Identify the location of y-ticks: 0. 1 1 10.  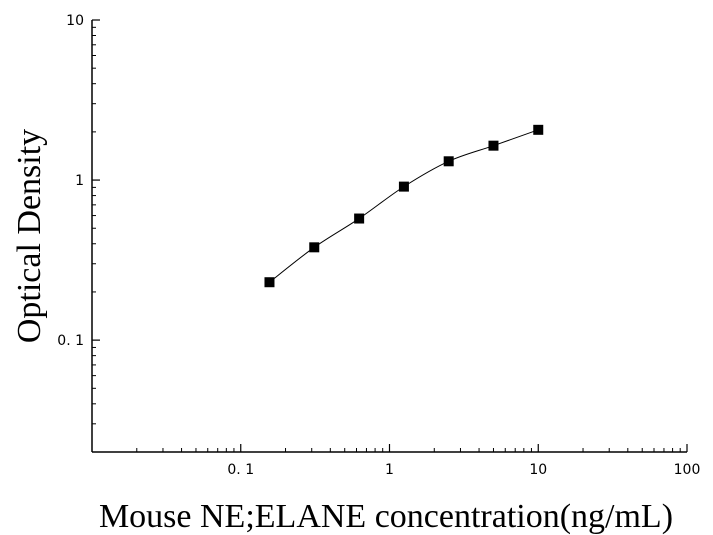
(78, 233).